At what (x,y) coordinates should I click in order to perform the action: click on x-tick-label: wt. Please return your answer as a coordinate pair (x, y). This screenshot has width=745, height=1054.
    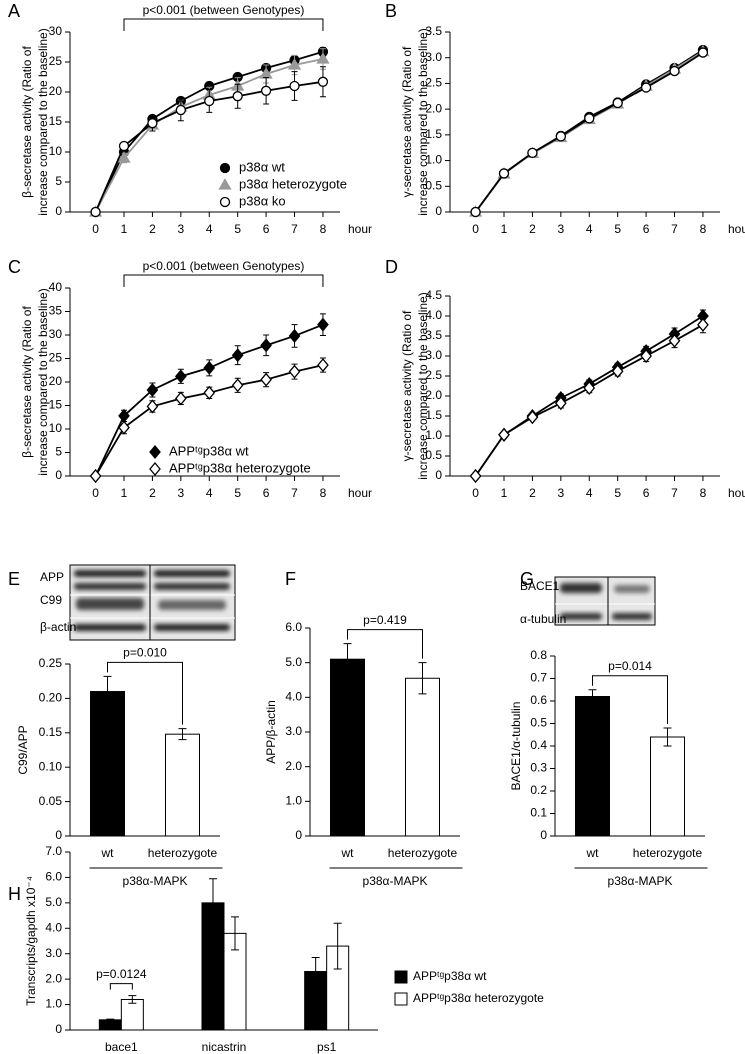
    Looking at the image, I should click on (108, 853).